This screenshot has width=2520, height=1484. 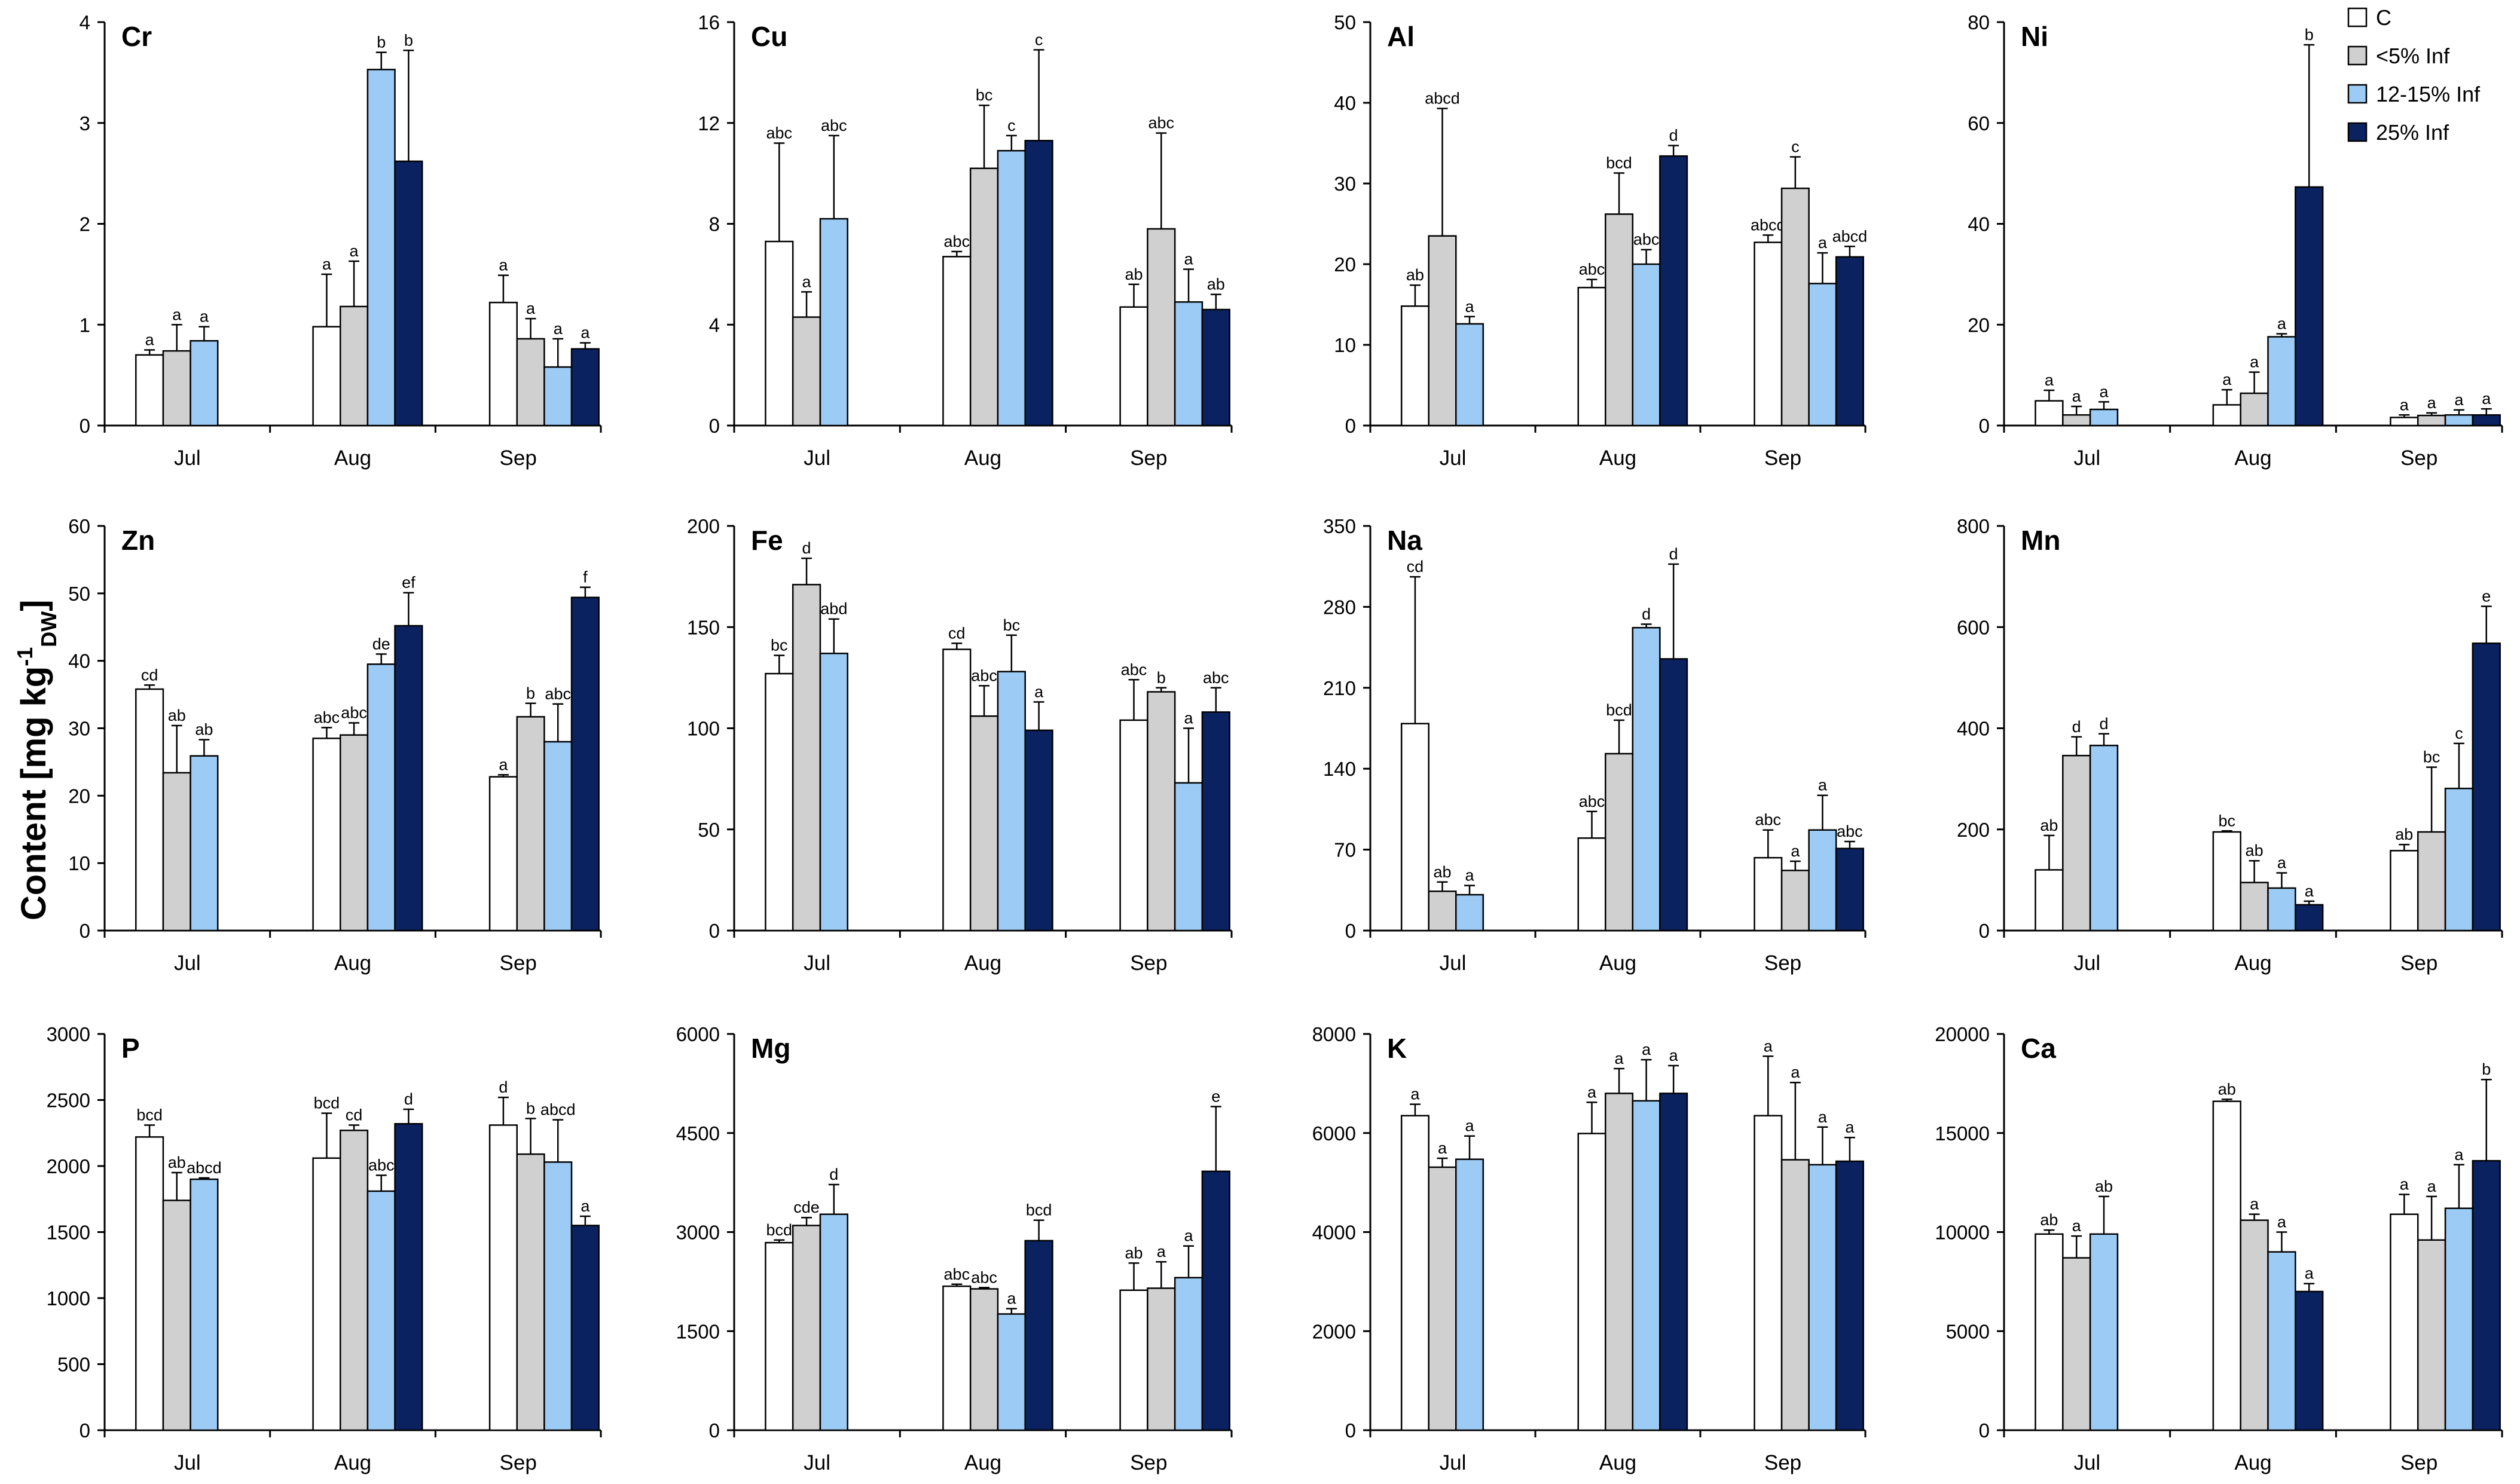 What do you see at coordinates (1011, 288) in the screenshot?
I see `bar-cu-aug-s2` at bounding box center [1011, 288].